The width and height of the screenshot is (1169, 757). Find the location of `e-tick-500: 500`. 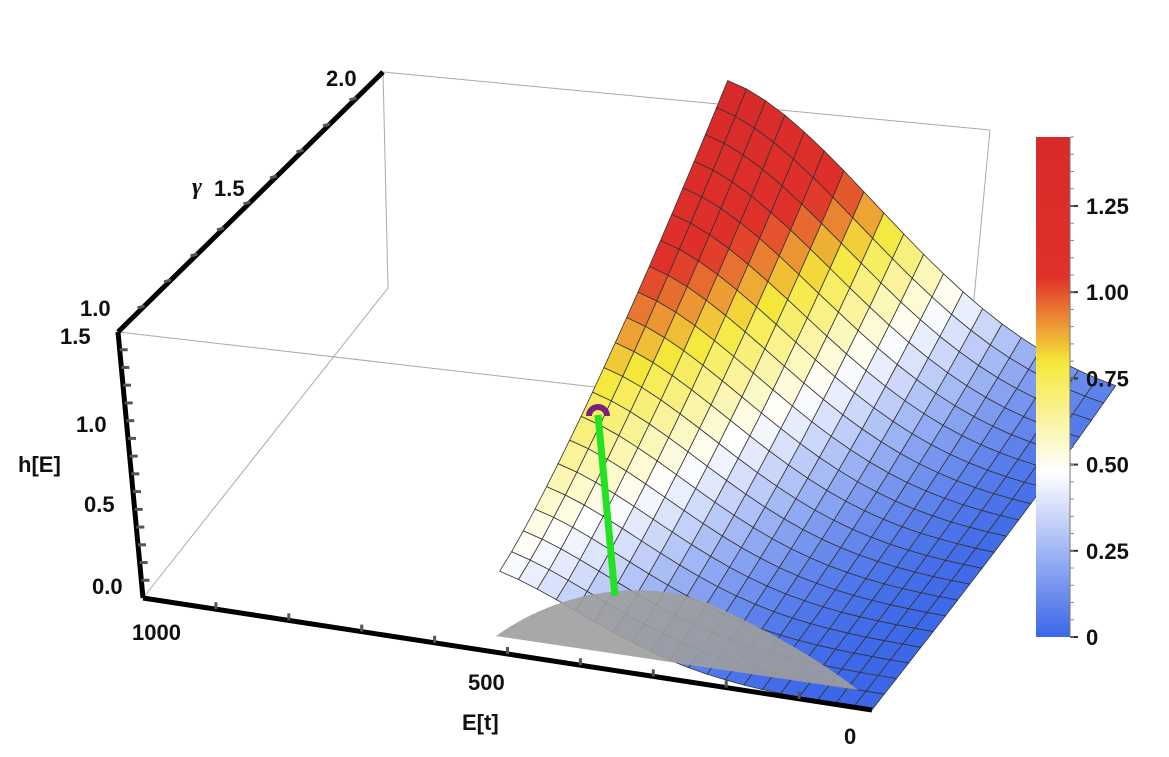

e-tick-500: 500 is located at coordinates (486, 682).